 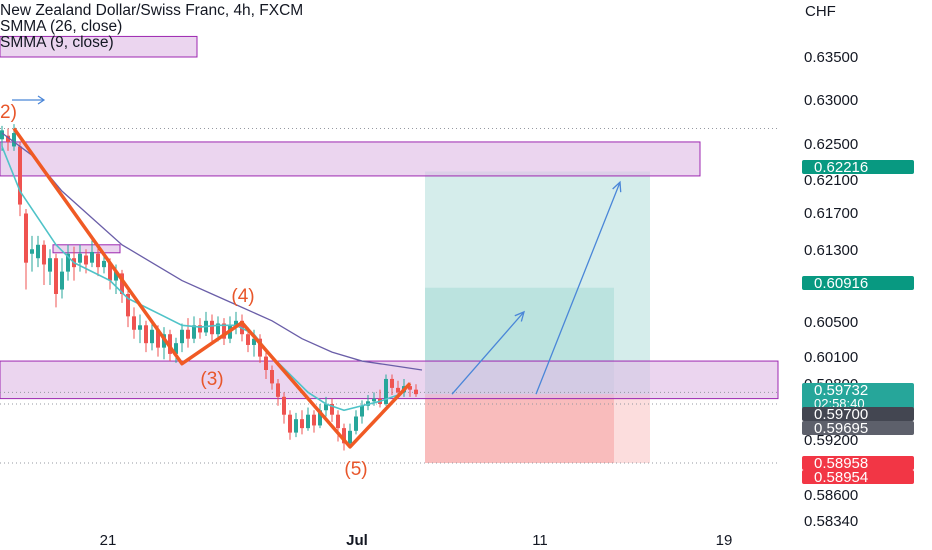 I want to click on y-axis-tick: 0.62500, so click(x=831, y=144).